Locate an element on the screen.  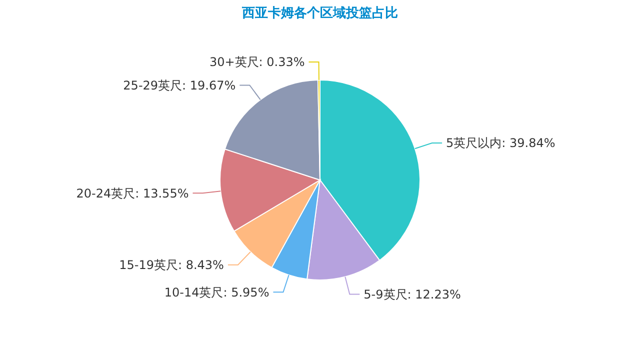
slice-label: 10-14英尺: 5.95% is located at coordinates (217, 292).